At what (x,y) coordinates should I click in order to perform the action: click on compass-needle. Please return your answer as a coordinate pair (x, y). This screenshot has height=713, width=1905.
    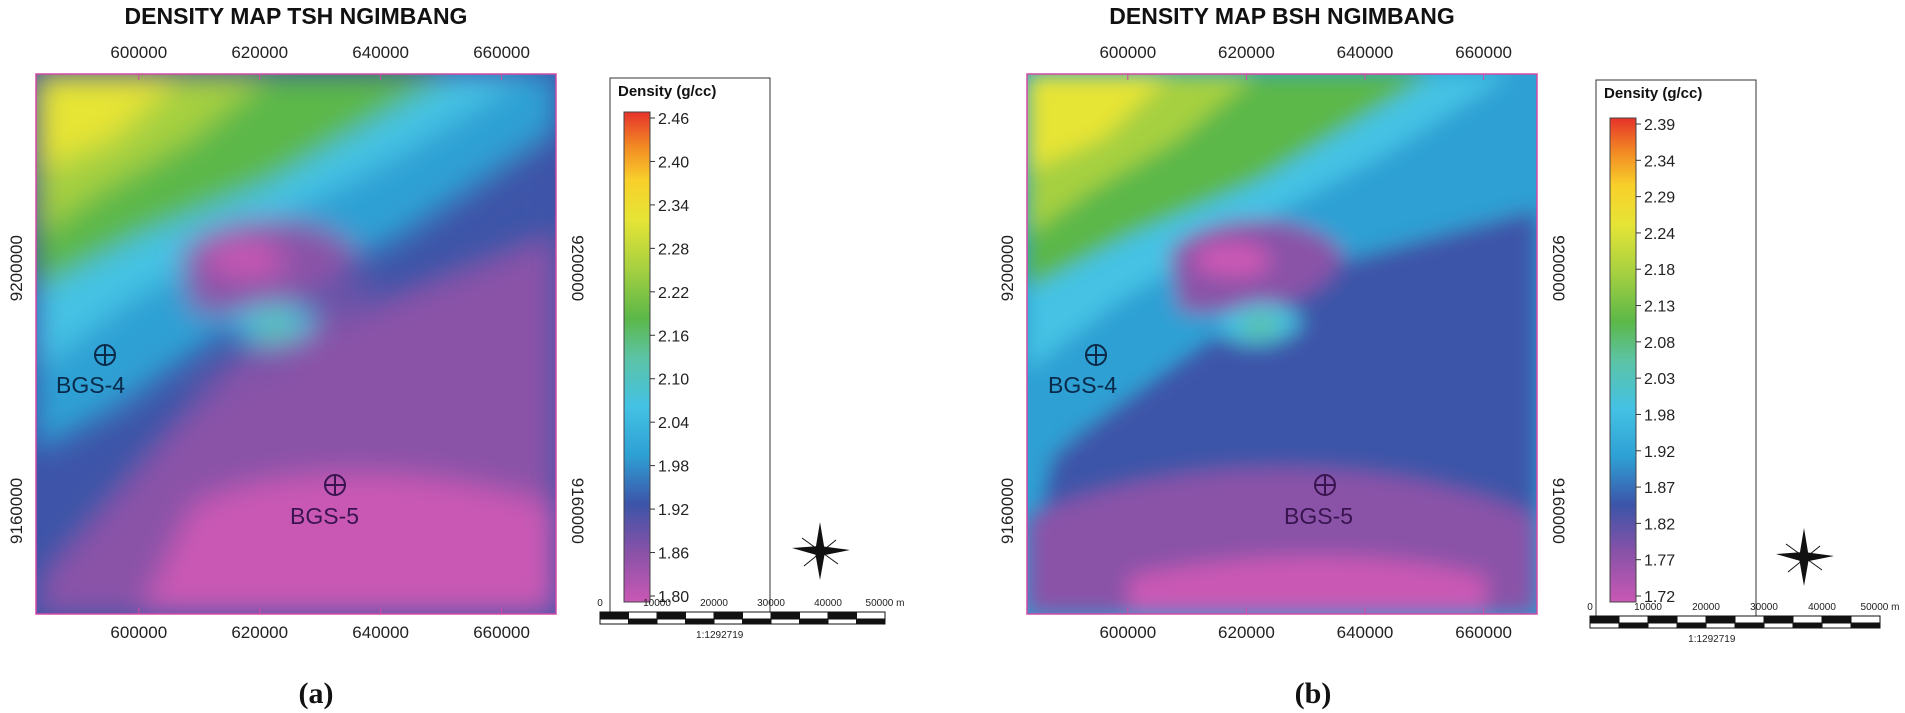
    Looking at the image, I should click on (821, 551).